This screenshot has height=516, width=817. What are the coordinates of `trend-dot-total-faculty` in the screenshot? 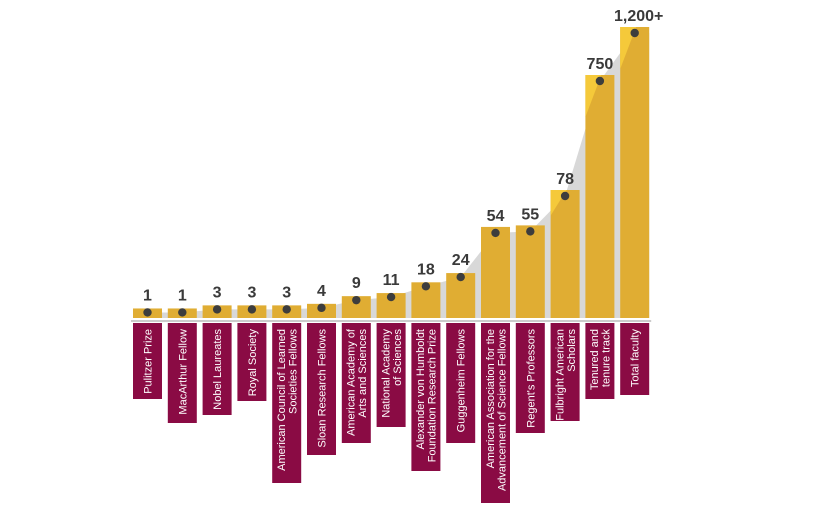 It's located at (634, 33).